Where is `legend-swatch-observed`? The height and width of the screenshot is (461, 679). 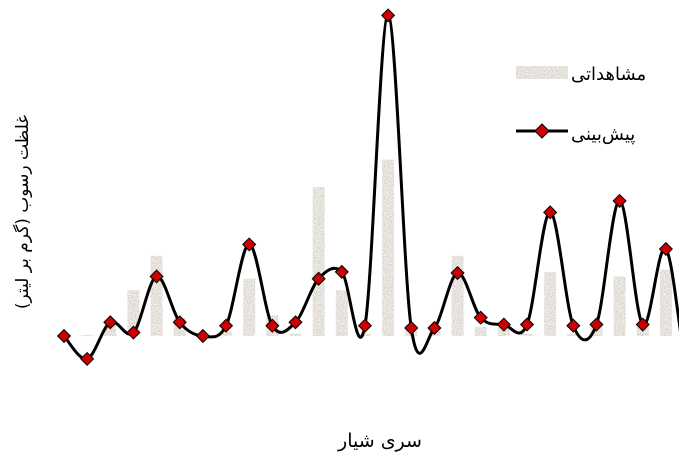
legend-swatch-observed is located at coordinates (542, 72).